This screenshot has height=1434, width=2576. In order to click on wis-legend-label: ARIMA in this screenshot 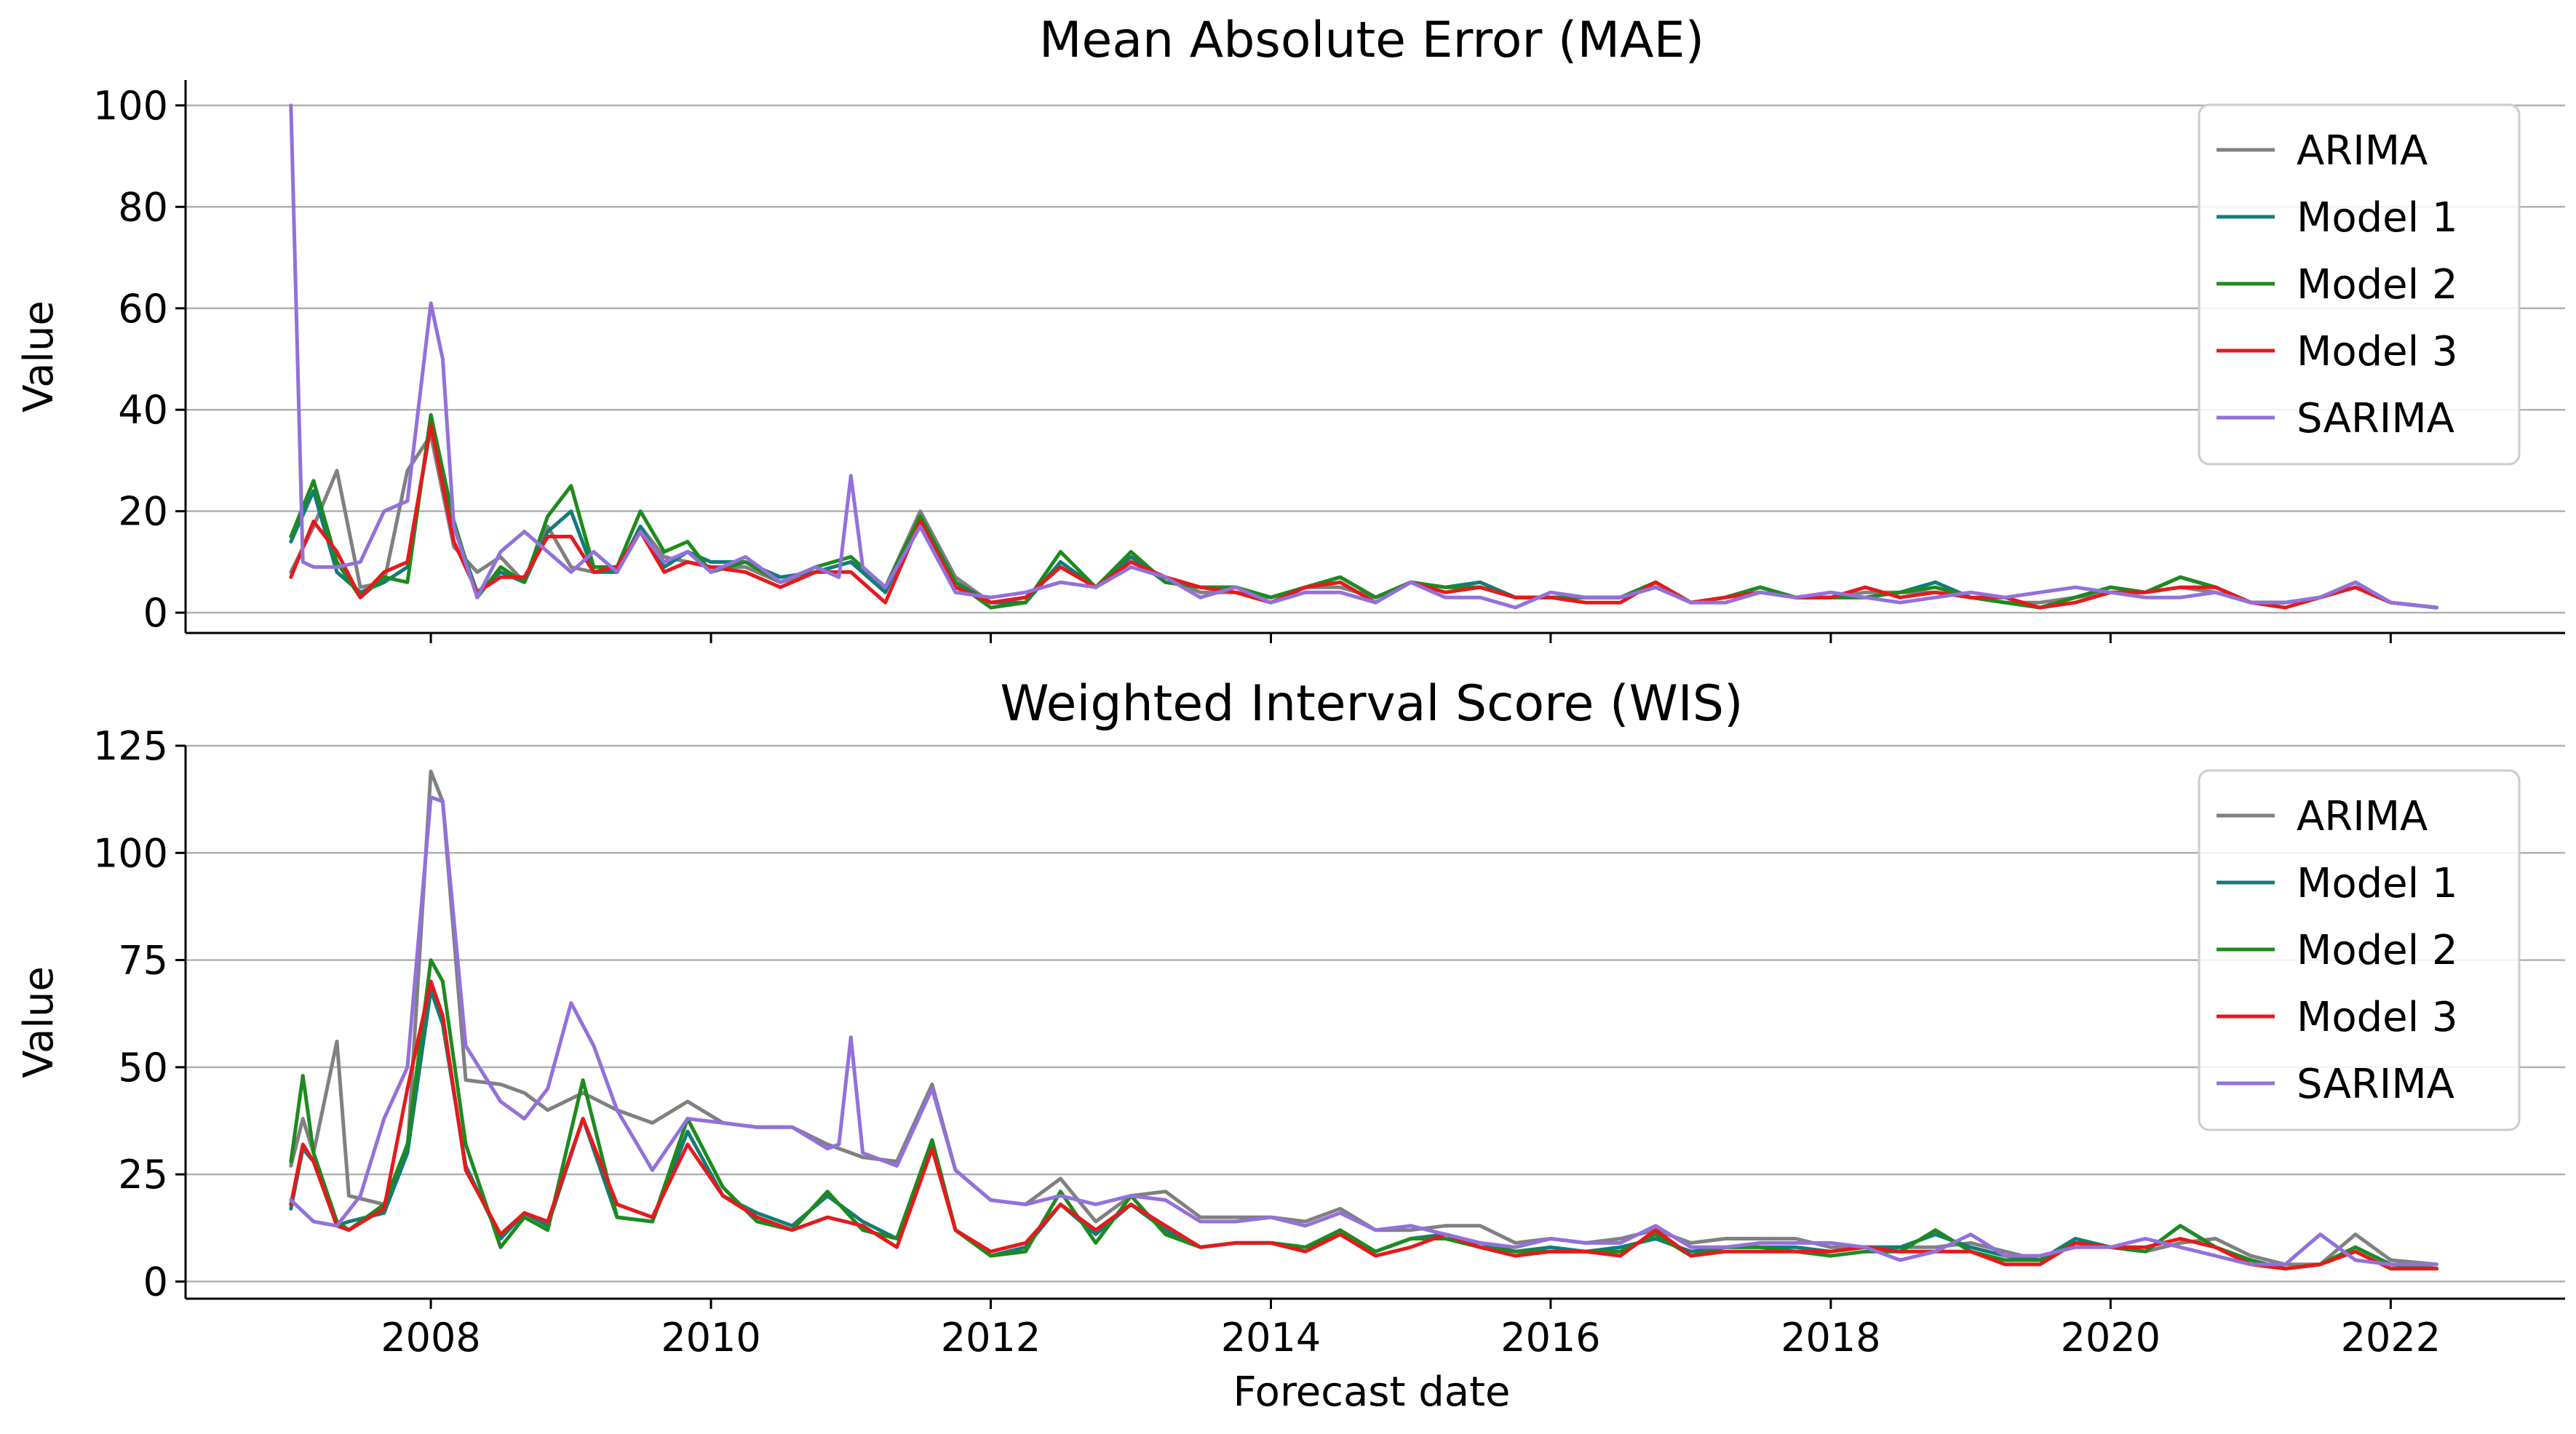, I will do `click(2362, 816)`.